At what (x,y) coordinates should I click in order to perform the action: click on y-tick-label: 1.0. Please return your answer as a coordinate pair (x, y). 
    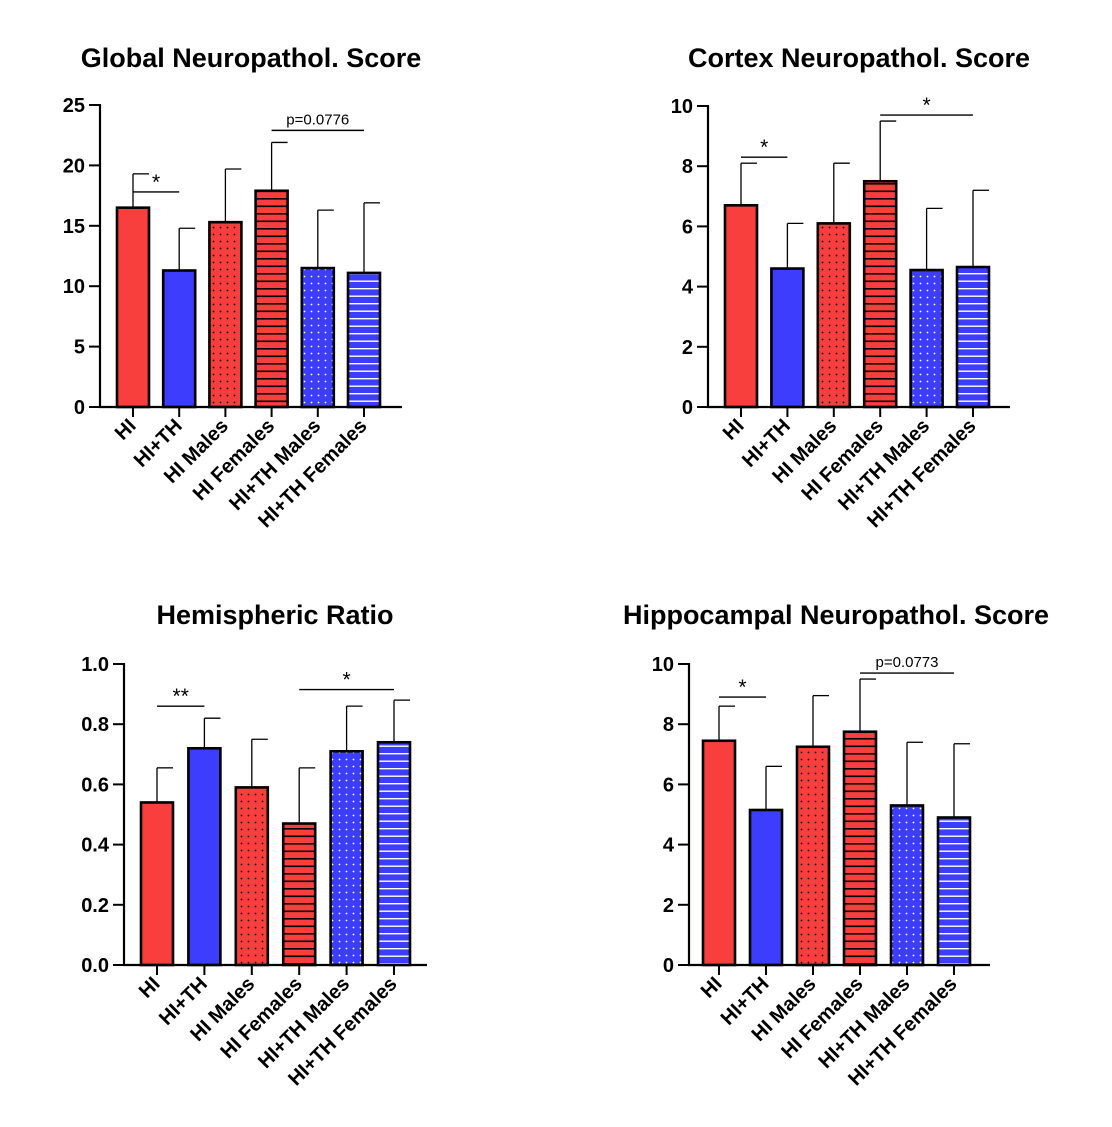
    Looking at the image, I should click on (95, 665).